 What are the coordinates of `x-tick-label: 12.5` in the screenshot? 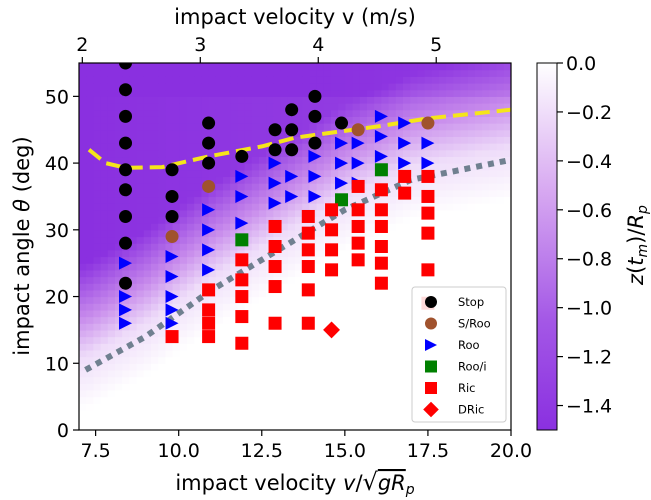 It's located at (262, 451).